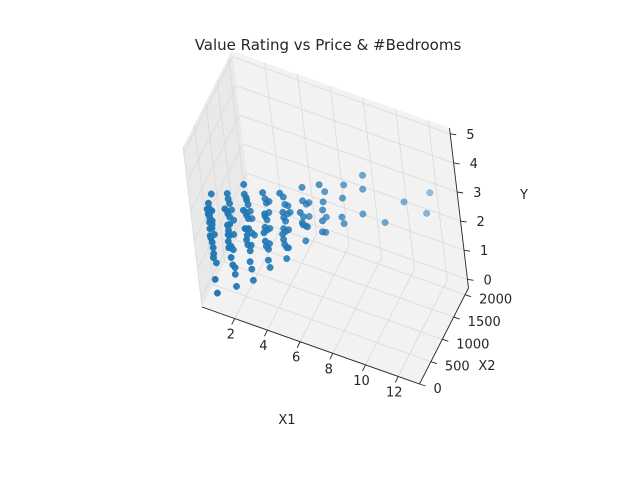 The image size is (640, 480). Describe the element at coordinates (361, 381) in the screenshot. I see `x-tick-label: 10` at that location.